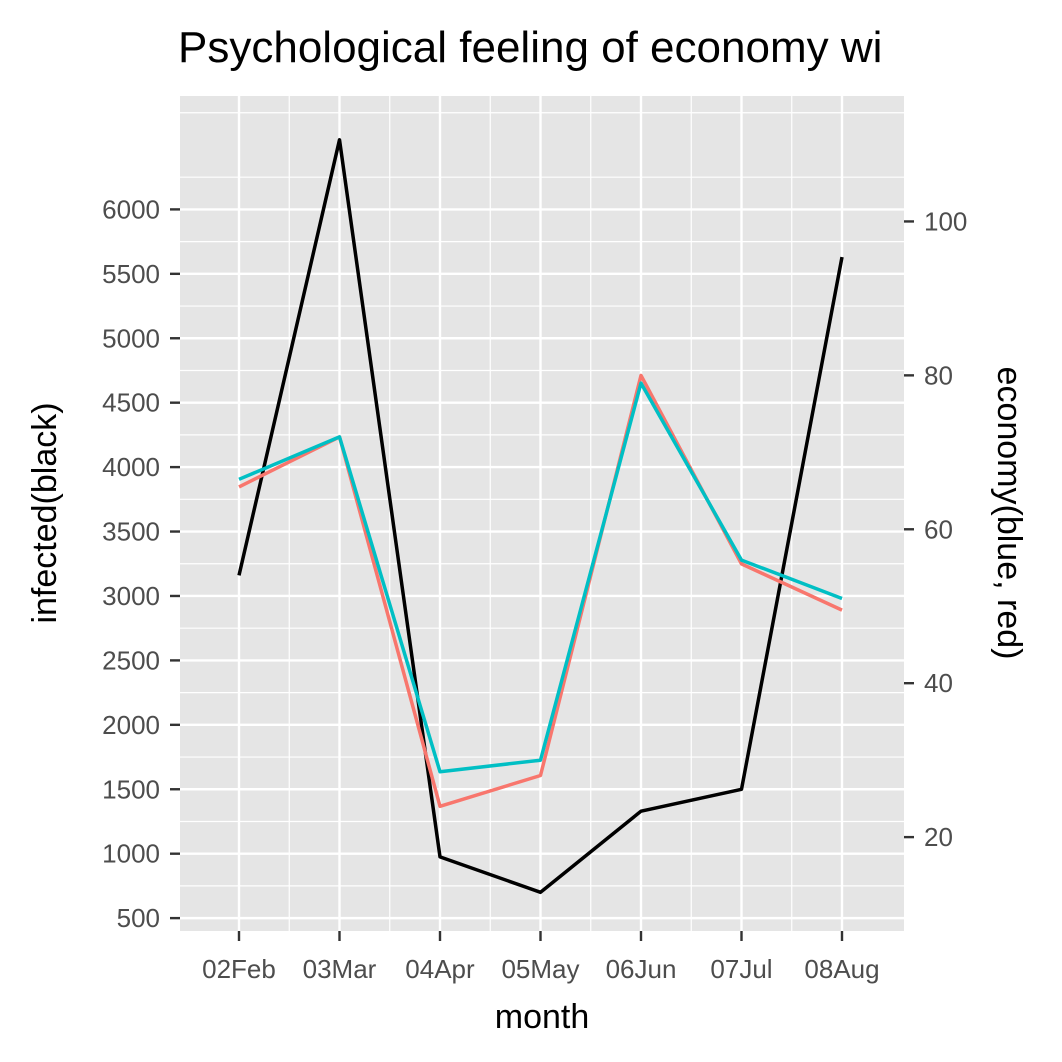 The image size is (1062, 1062). What do you see at coordinates (530, 47) in the screenshot?
I see `chart-title: Psychological feeling of economy wi` at bounding box center [530, 47].